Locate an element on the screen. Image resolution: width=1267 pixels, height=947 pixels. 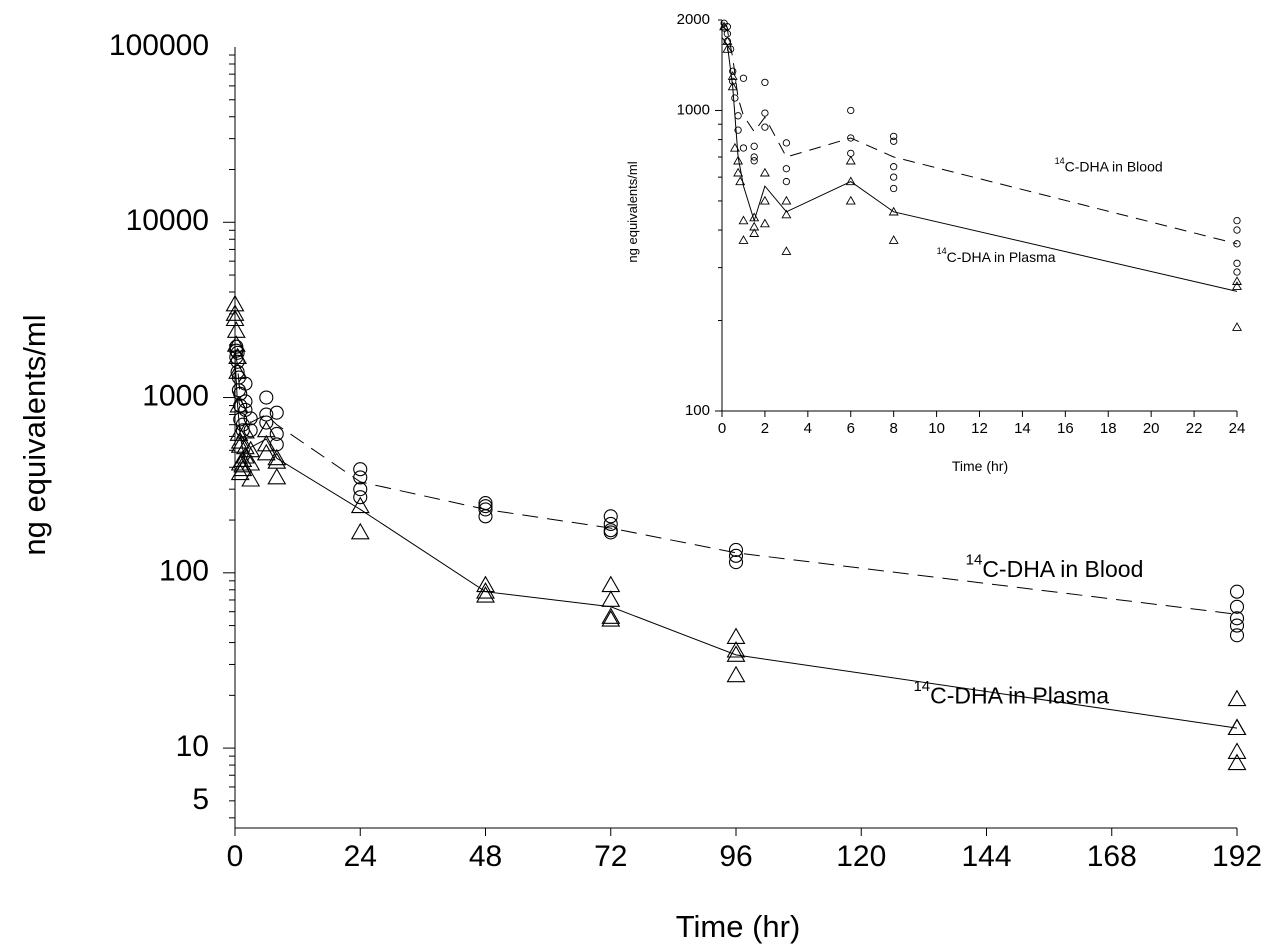
inset-annotation: 14C-DHA in Blood is located at coordinates (1109, 165).